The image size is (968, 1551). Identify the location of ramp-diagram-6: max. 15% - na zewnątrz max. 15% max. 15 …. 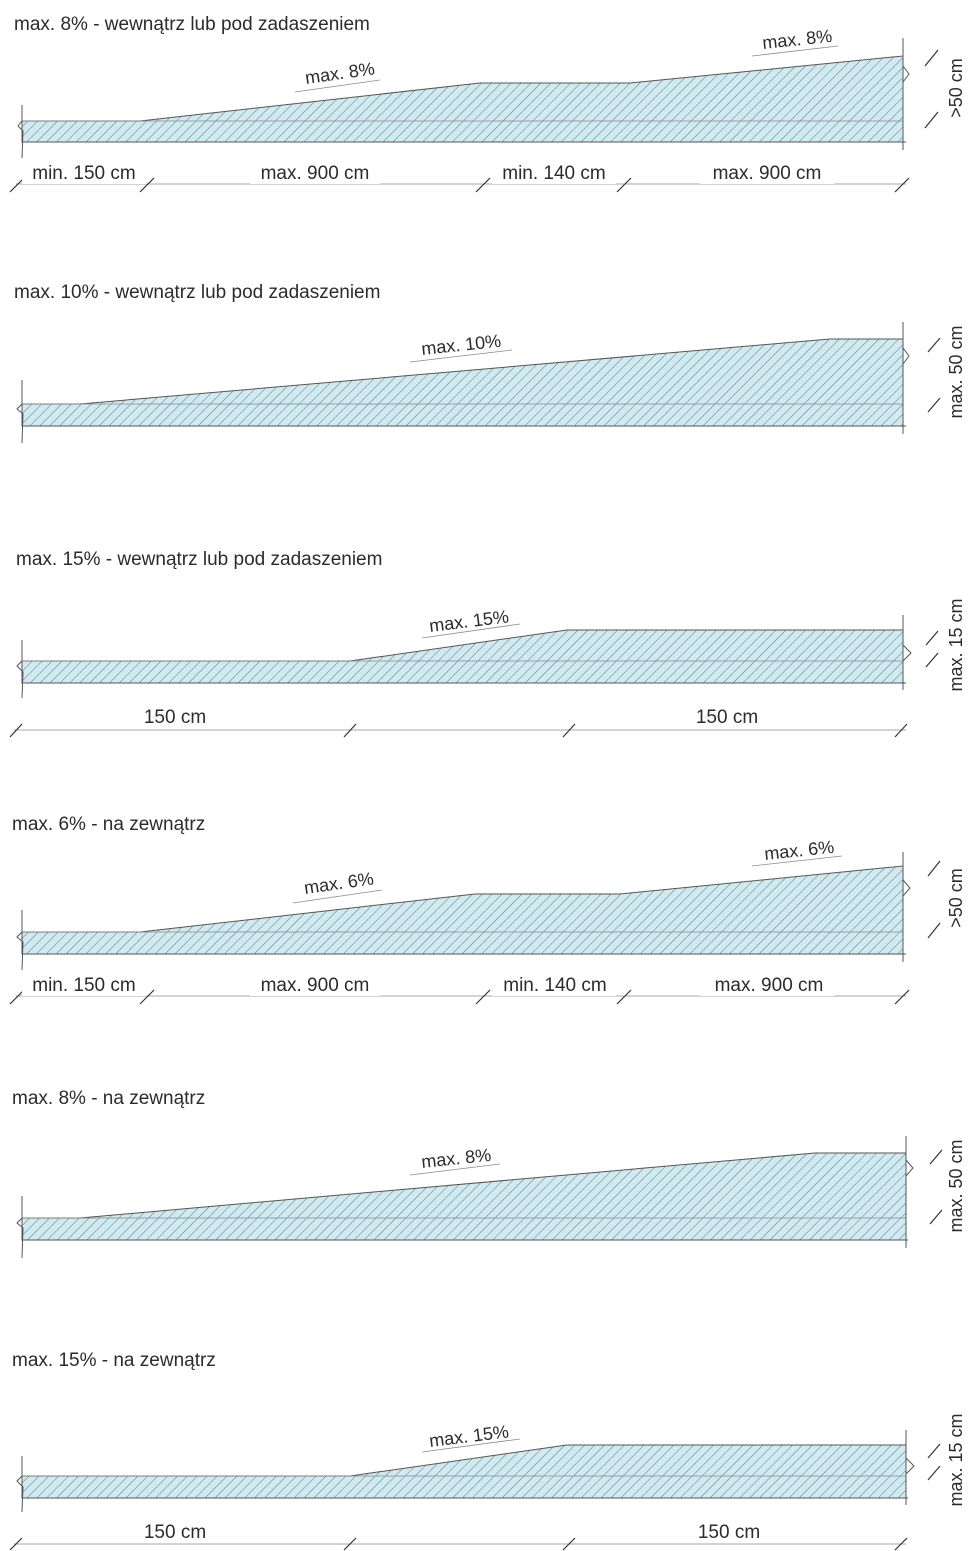
(487, 1450).